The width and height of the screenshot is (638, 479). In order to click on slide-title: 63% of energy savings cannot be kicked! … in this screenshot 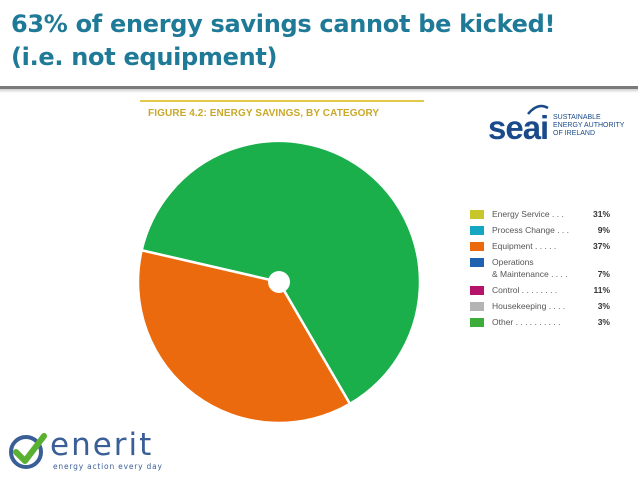, I will do `click(283, 41)`.